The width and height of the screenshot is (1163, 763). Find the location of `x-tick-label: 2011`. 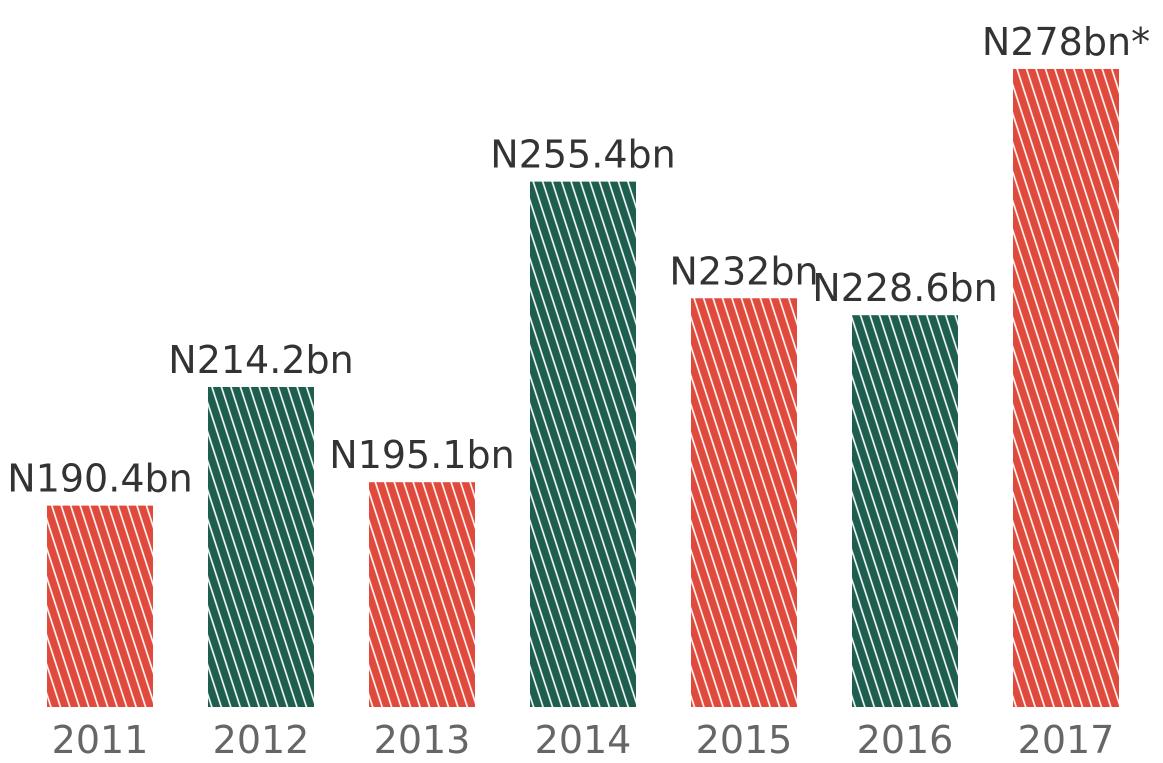

x-tick-label: 2011 is located at coordinates (100, 740).